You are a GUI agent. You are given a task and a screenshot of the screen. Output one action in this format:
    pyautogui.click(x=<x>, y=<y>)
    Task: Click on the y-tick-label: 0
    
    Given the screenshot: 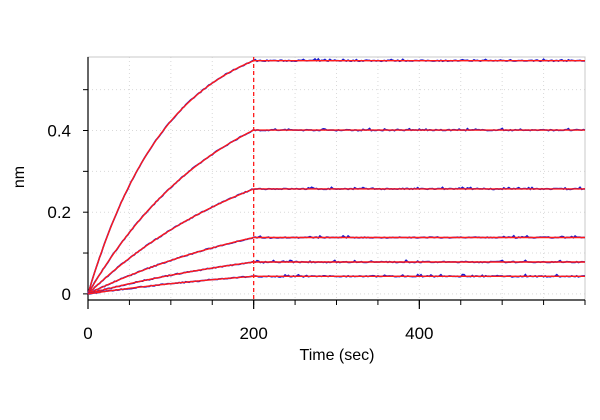 What is the action you would take?
    pyautogui.click(x=66, y=294)
    